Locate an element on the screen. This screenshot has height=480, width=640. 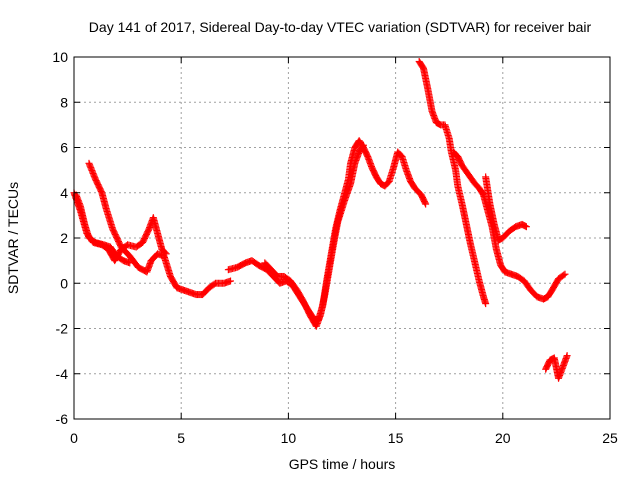
y-tick-label: -2 is located at coordinates (62, 329).